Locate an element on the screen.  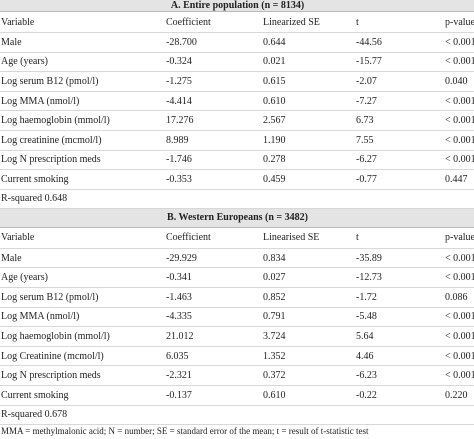
data-row: Current smoking -0.137 0.610 -0.22 0.220 is located at coordinates (237, 395).